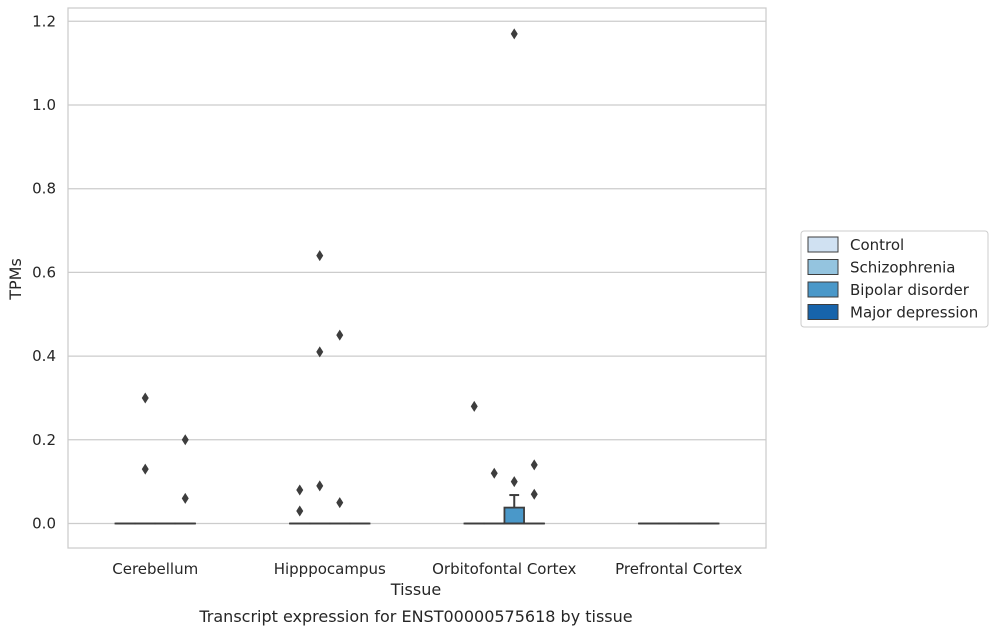 The height and width of the screenshot is (634, 997). Describe the element at coordinates (678, 569) in the screenshot. I see `x-tick-label: Prefrontal Cortex` at that location.